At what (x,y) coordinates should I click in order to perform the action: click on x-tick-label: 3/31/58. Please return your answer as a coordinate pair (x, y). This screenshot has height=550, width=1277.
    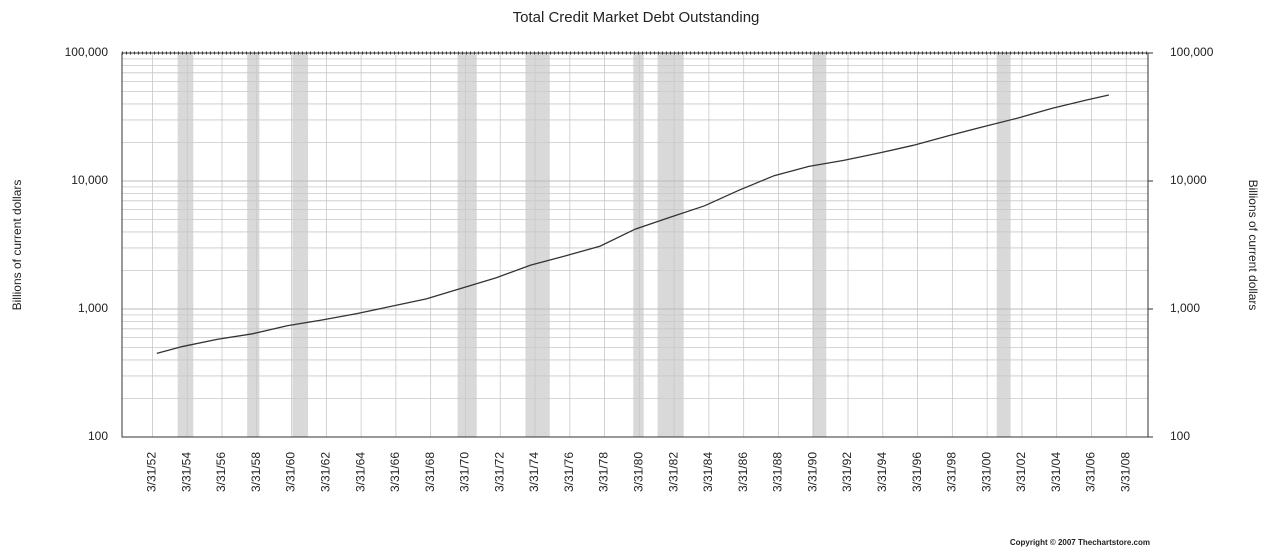
    Looking at the image, I should click on (256, 472).